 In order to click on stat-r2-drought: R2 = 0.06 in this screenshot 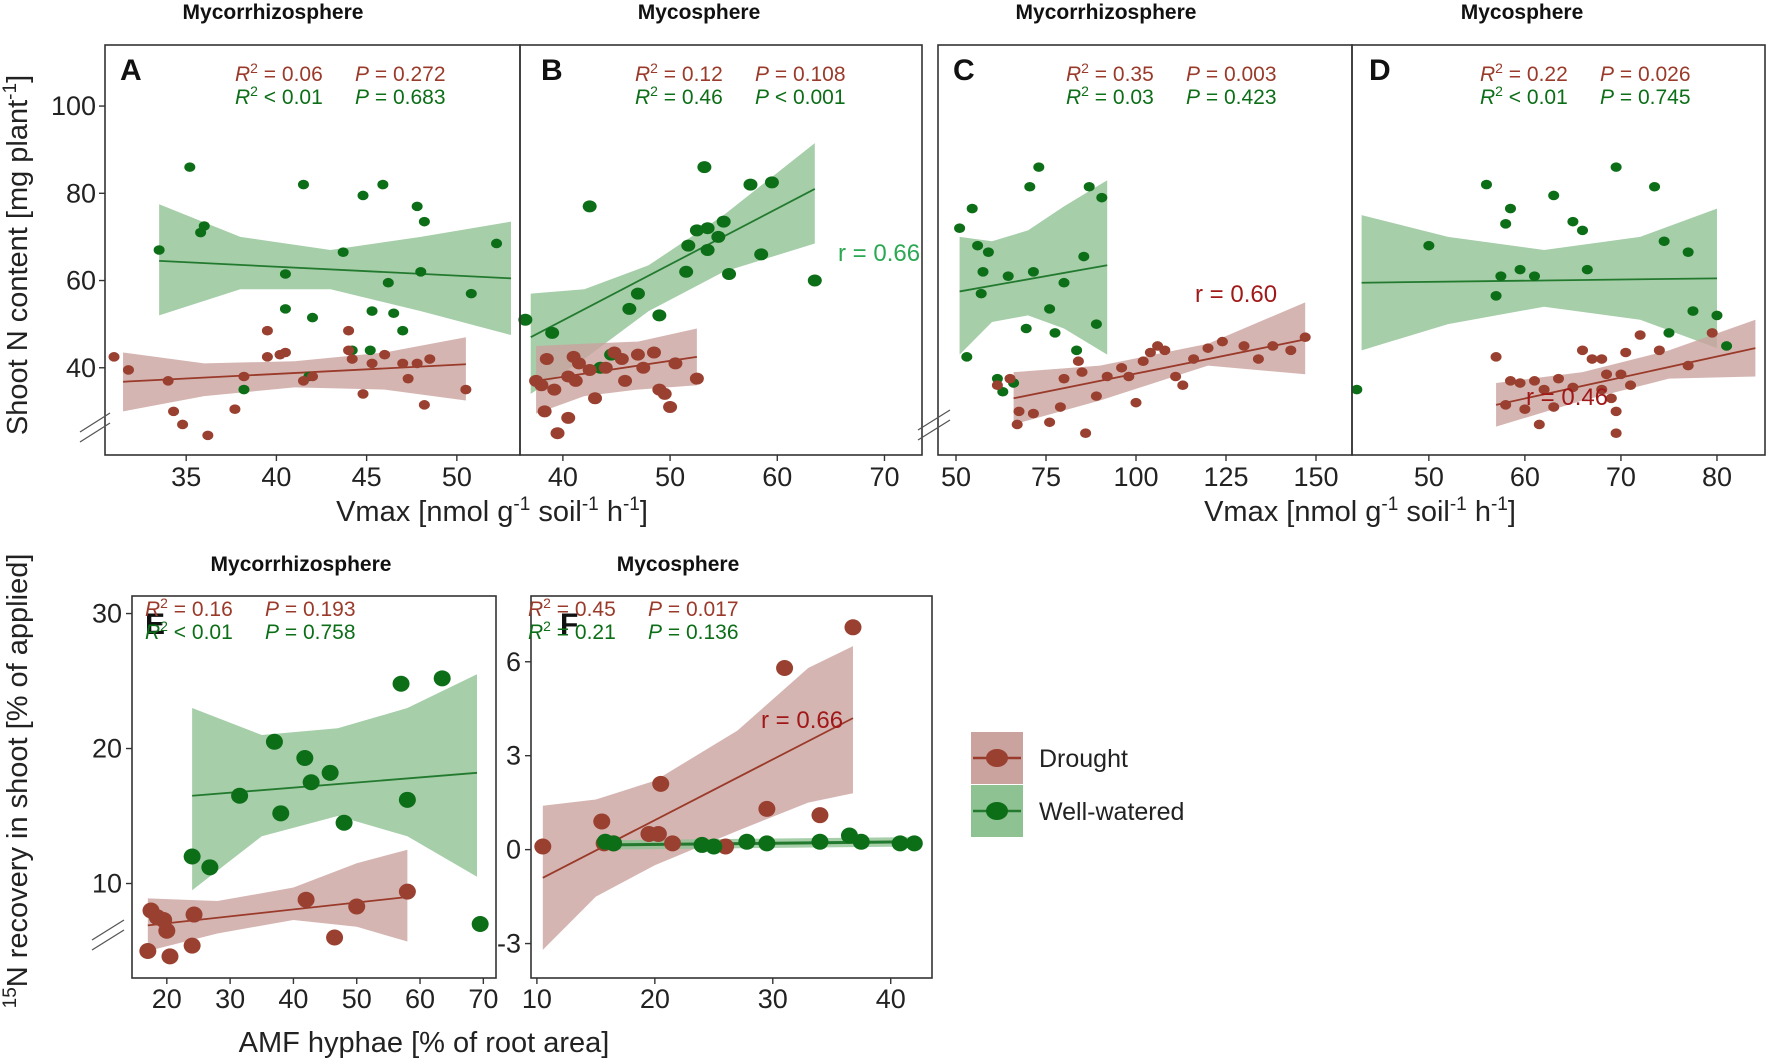, I will do `click(279, 73)`.